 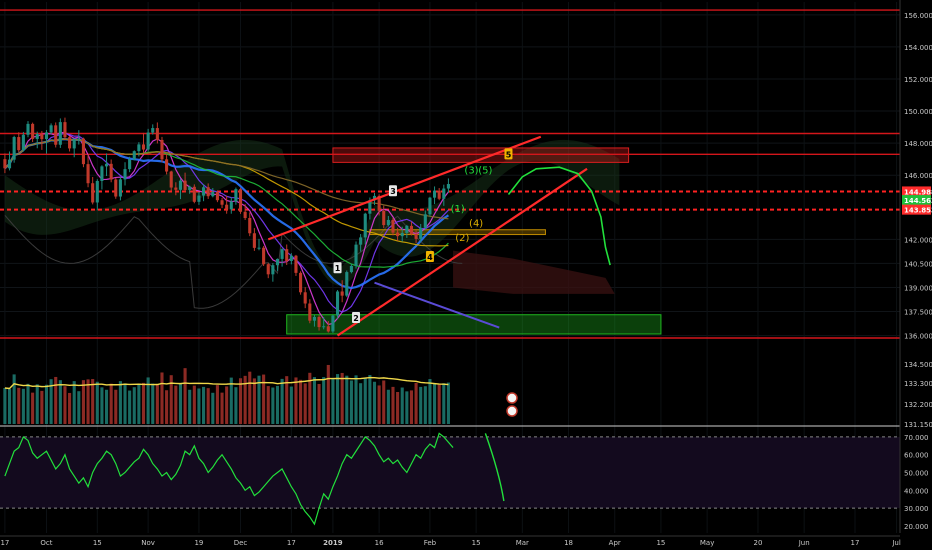 What do you see at coordinates (916, 456) in the screenshot?
I see `rsi-tick-label: 60.000` at bounding box center [916, 456].